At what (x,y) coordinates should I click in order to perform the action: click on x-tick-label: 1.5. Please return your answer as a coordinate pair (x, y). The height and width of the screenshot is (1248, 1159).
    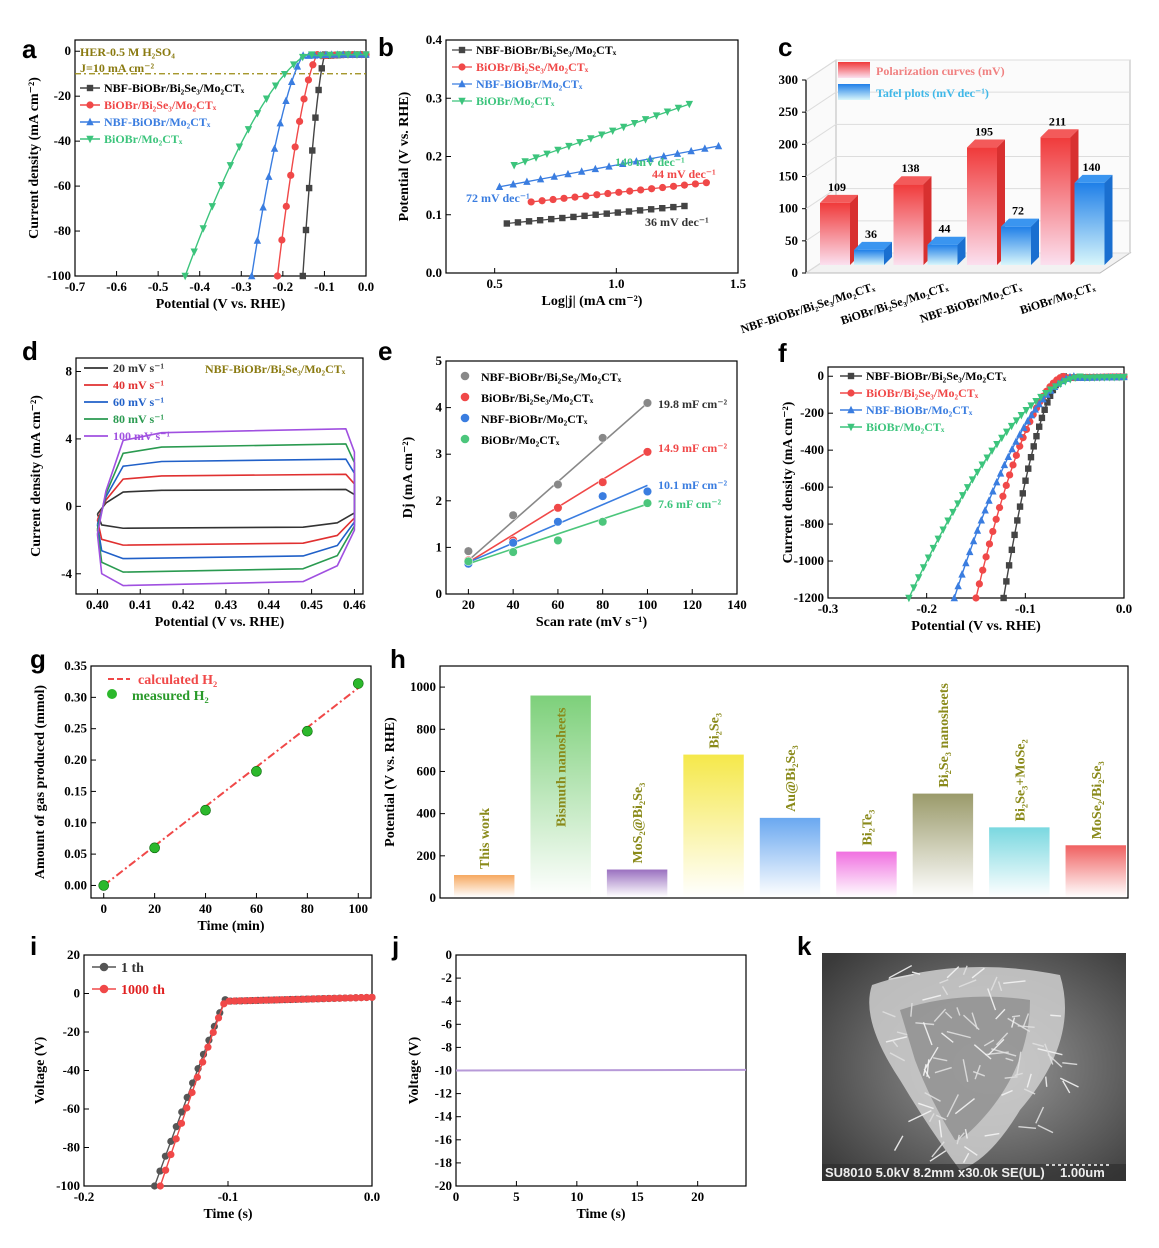
    Looking at the image, I should click on (738, 283).